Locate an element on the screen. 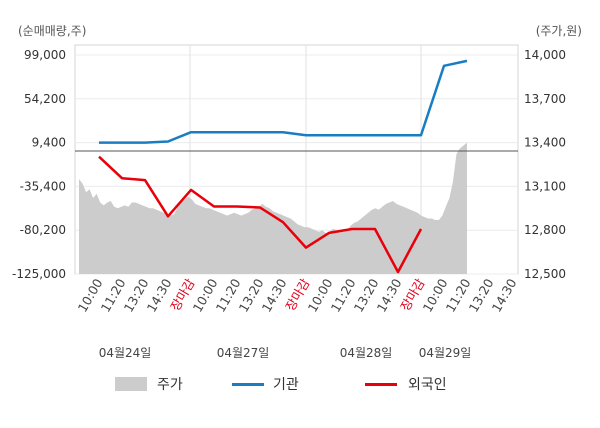 The image size is (600, 428). left-tick-label: -35,400 is located at coordinates (43, 186).